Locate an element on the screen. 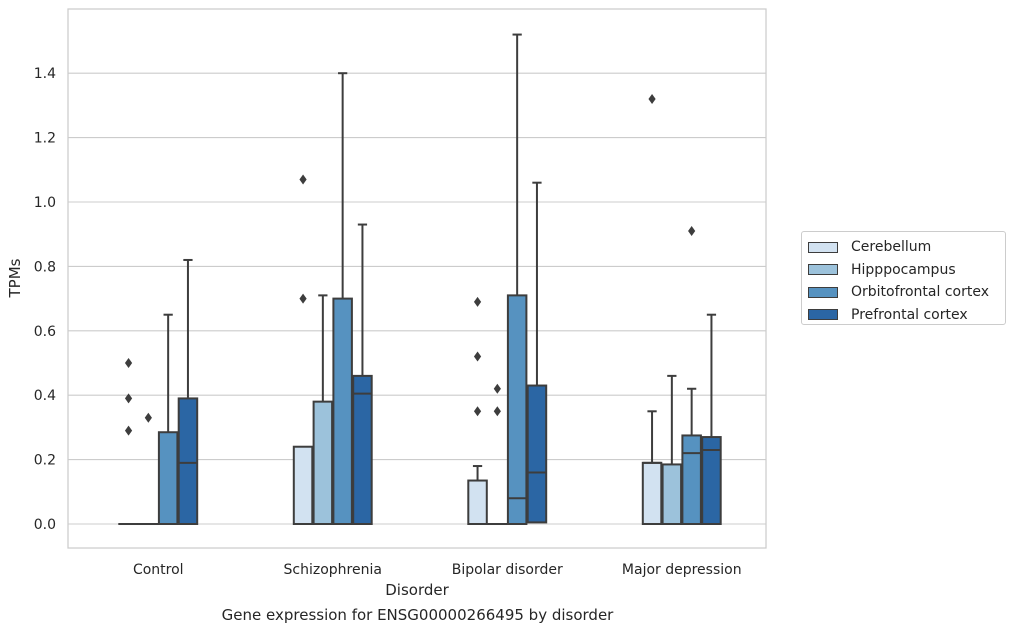 The width and height of the screenshot is (1018, 634). y-tick-label: 1.2 is located at coordinates (45, 139).